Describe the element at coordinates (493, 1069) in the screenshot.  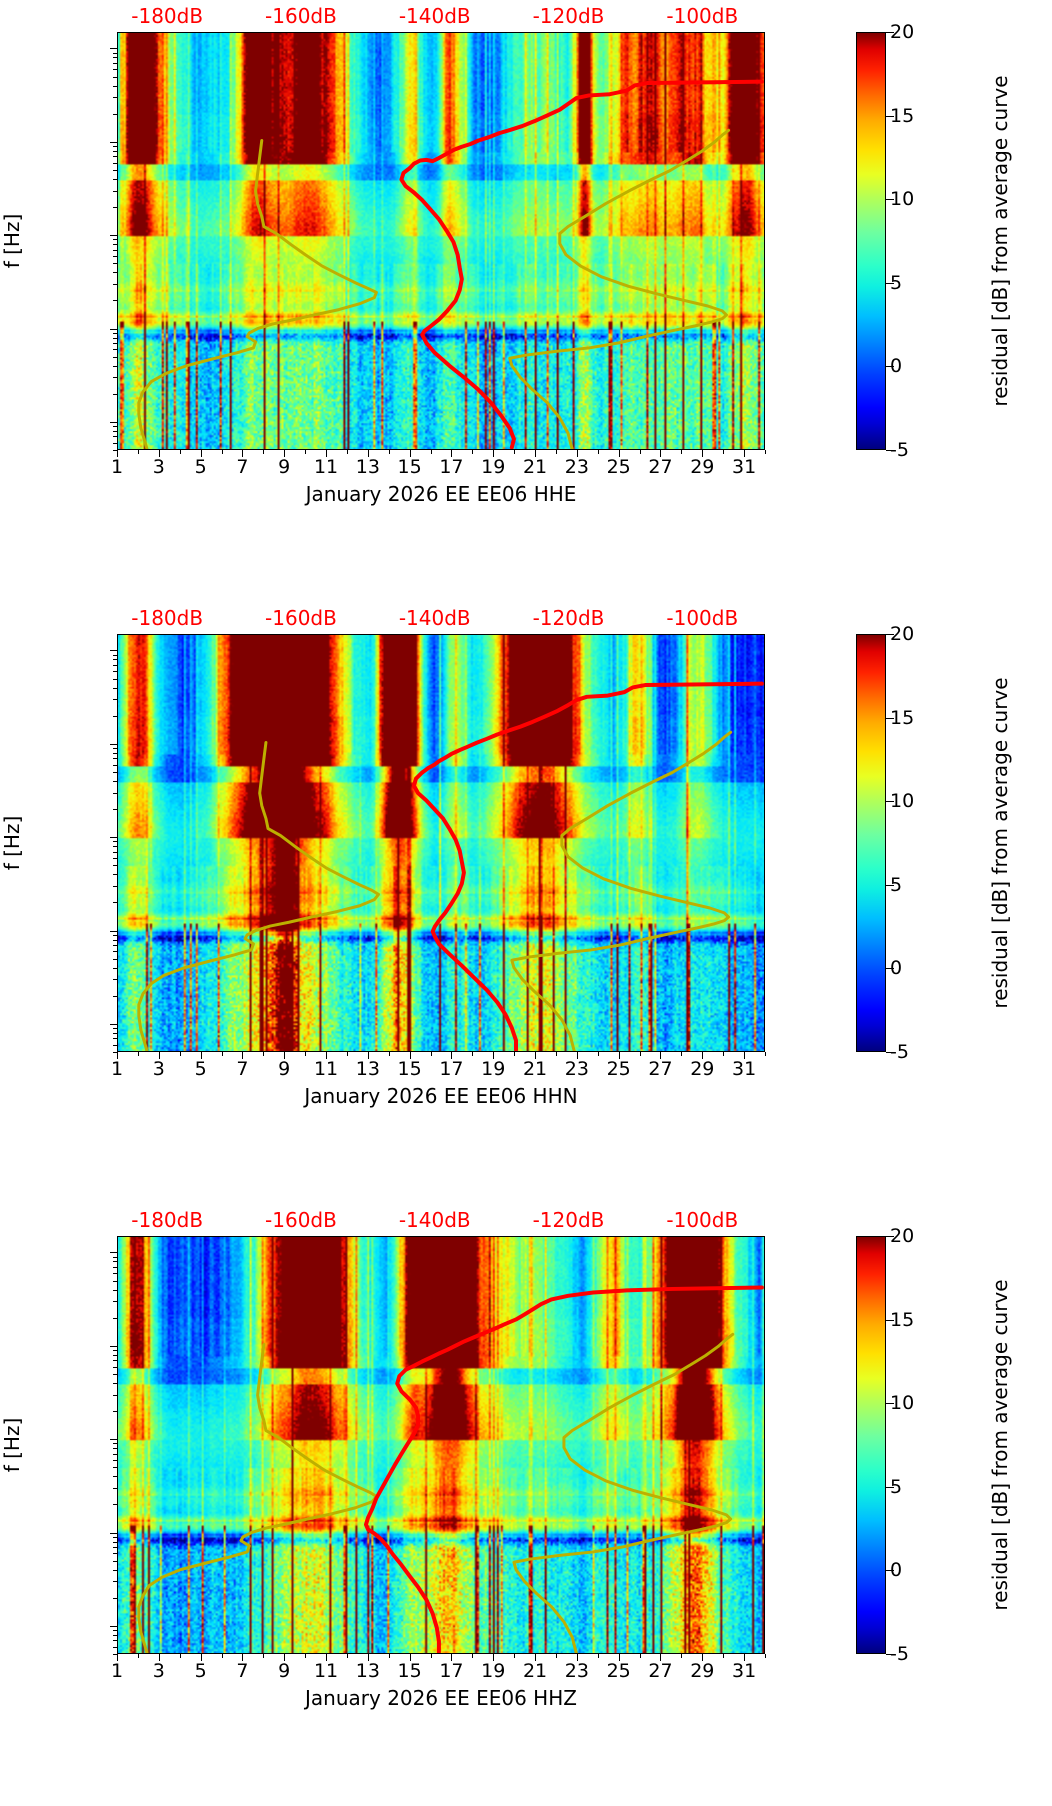
I see `x-tick-label: 19` at that location.